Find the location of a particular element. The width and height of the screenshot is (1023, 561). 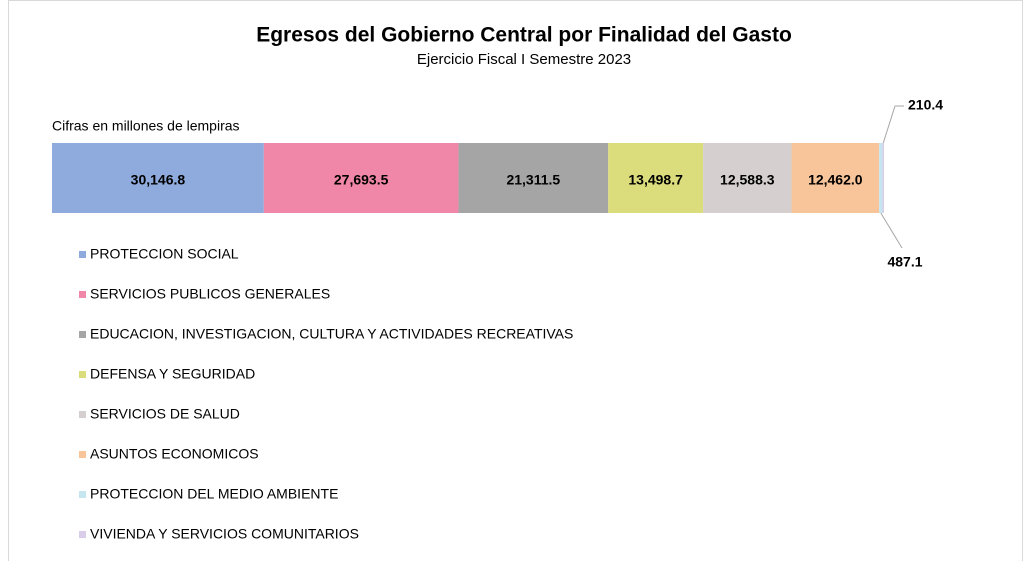

data-label: 210.4 is located at coordinates (925, 105).